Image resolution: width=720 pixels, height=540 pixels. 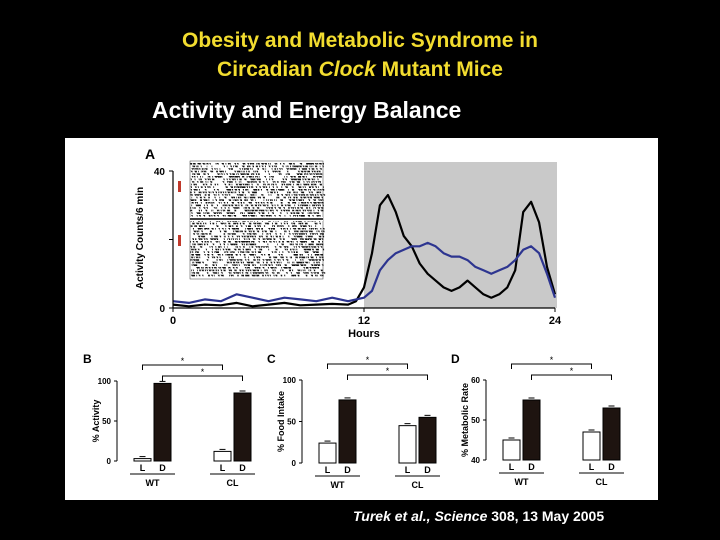 What do you see at coordinates (418, 485) in the screenshot?
I see `panel-c-group-label: CL` at bounding box center [418, 485].